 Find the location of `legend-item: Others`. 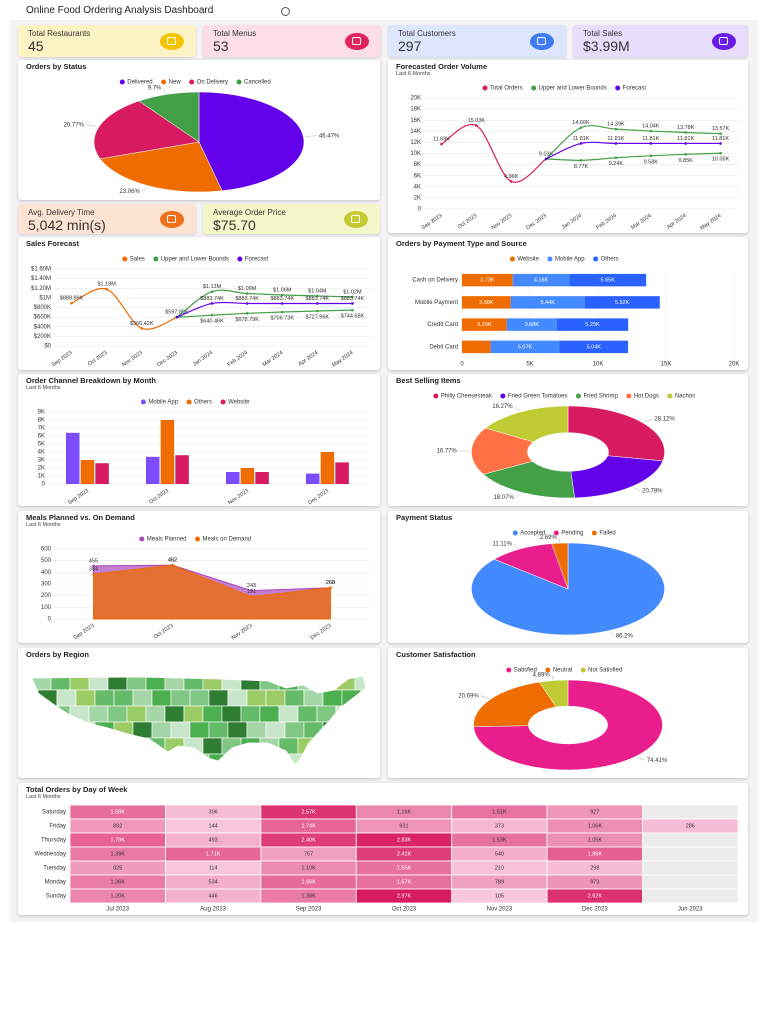

legend-item: Others is located at coordinates (606, 259).